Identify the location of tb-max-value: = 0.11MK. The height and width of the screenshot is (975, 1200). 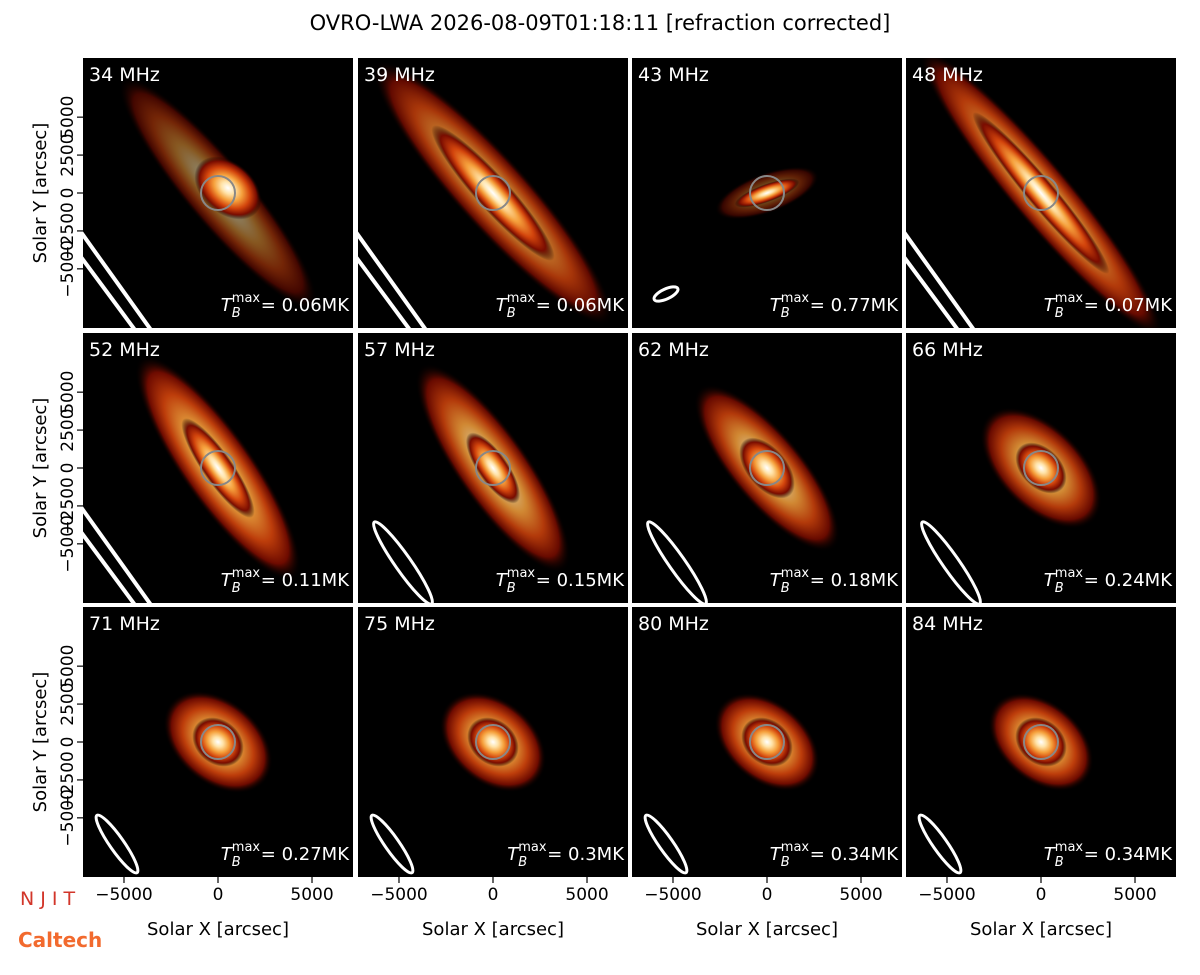
(305, 580).